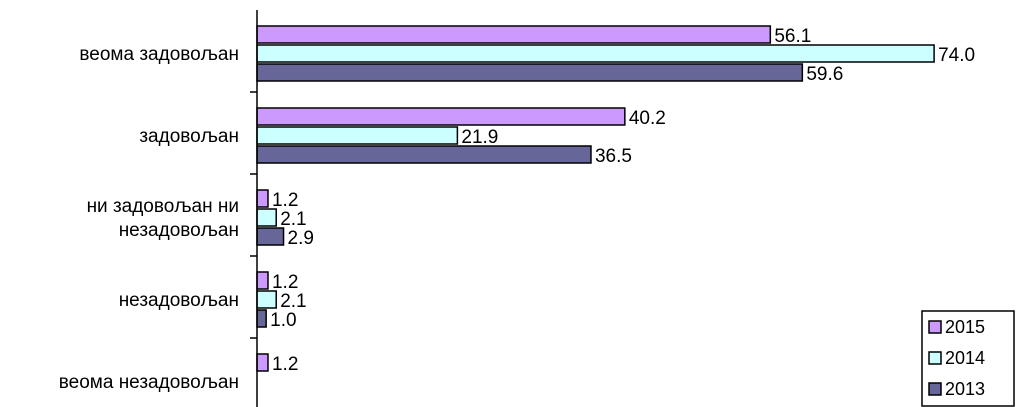  What do you see at coordinates (283, 320) in the screenshot?
I see `data-label: 1.0` at bounding box center [283, 320].